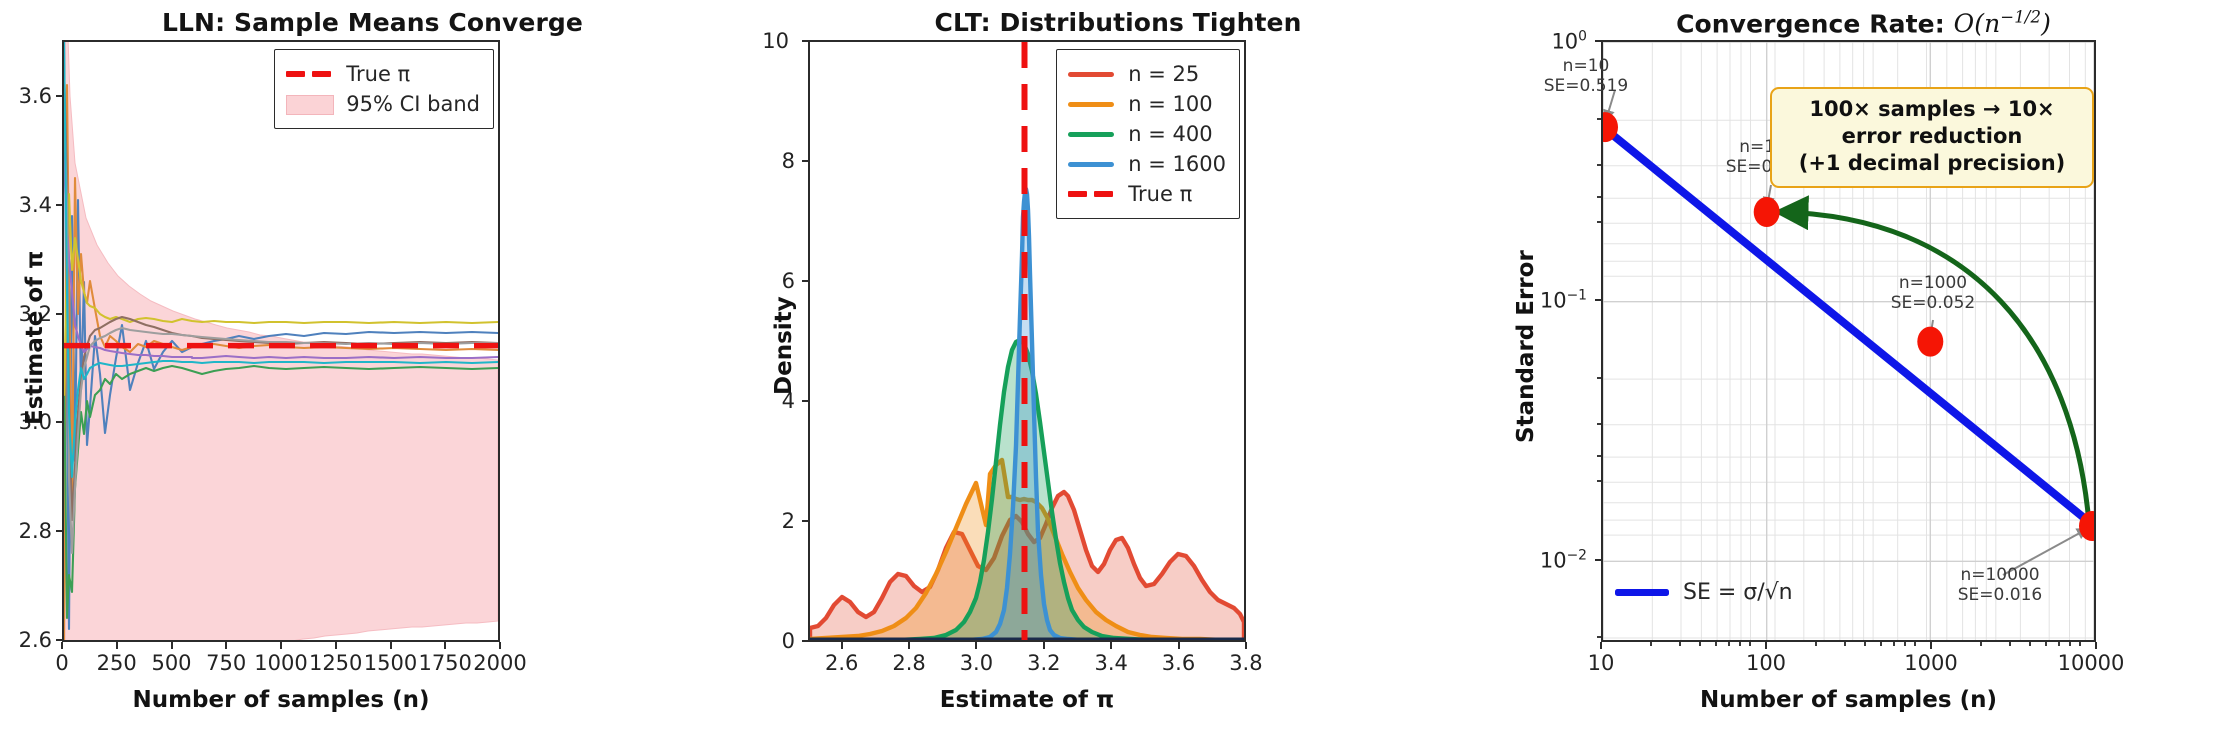 The height and width of the screenshot is (733, 2236). Describe the element at coordinates (1118, 22) in the screenshot. I see `panel-clt-title: CLT: Distributions Tighten` at that location.